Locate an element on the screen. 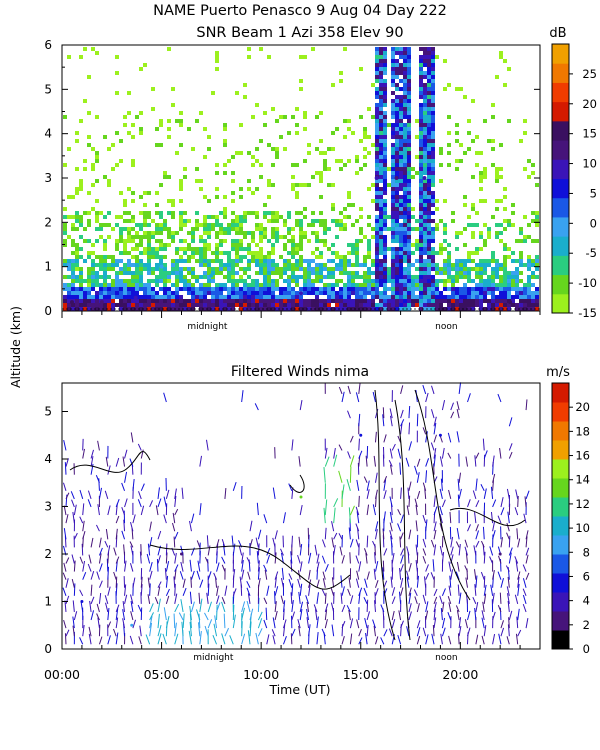 This screenshot has height=750, width=600. snr-midnight-label: midnight is located at coordinates (207, 327).